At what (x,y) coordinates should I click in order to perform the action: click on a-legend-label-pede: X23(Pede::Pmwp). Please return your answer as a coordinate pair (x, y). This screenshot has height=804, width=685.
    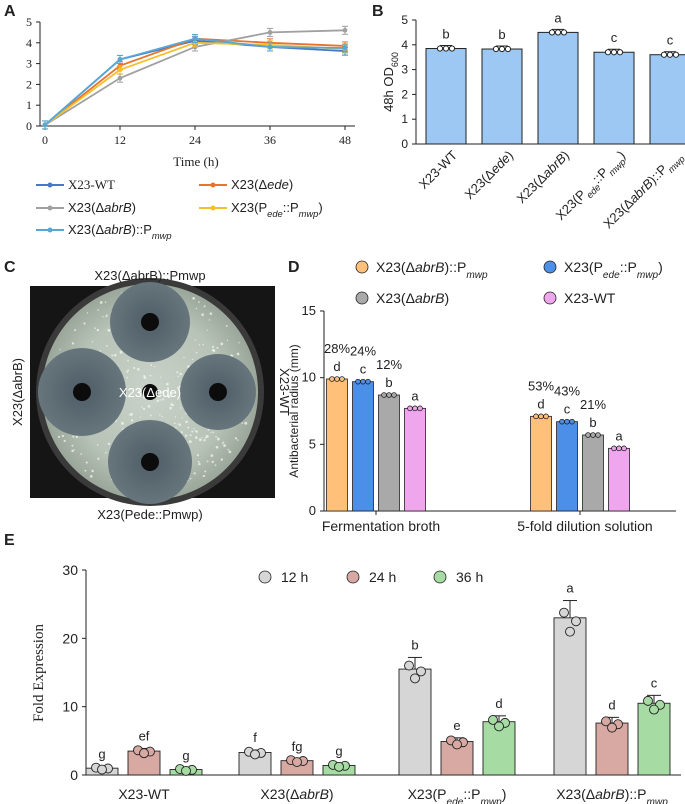
    Looking at the image, I should click on (277, 209).